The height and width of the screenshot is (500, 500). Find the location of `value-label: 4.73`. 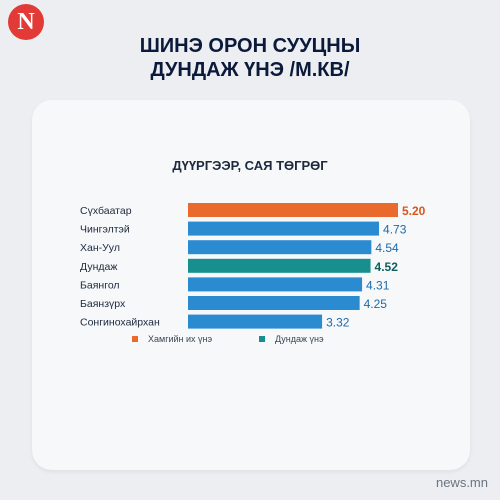

value-label: 4.73 is located at coordinates (395, 230).